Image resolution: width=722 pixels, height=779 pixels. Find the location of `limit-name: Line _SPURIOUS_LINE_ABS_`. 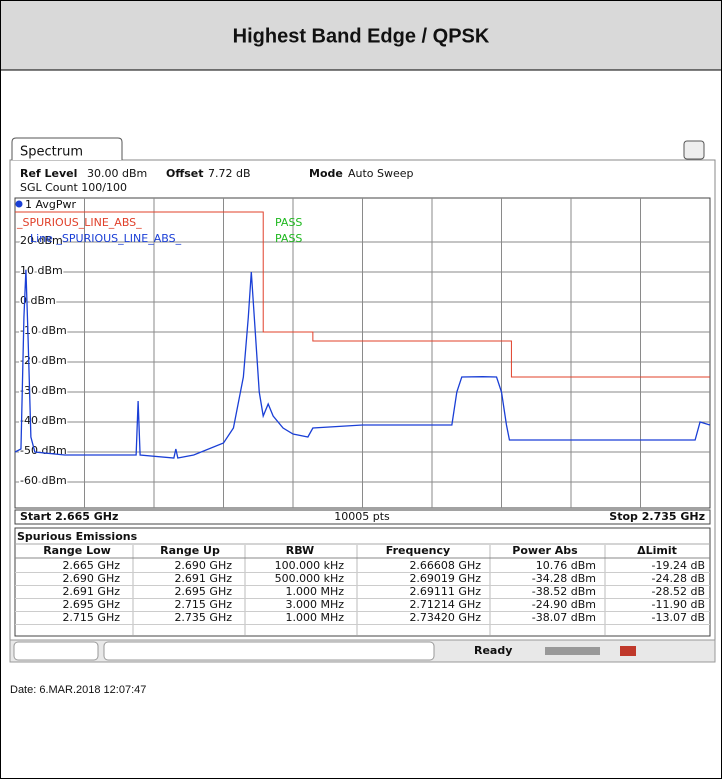

limit-name: Line _SPURIOUS_LINE_ABS_ is located at coordinates (106, 238).